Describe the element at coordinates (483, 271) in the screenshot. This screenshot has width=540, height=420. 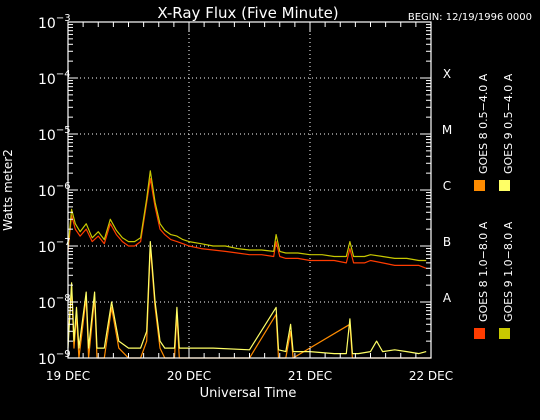
I see `legend-label: GOES 8 1.0−8.0 A` at that location.